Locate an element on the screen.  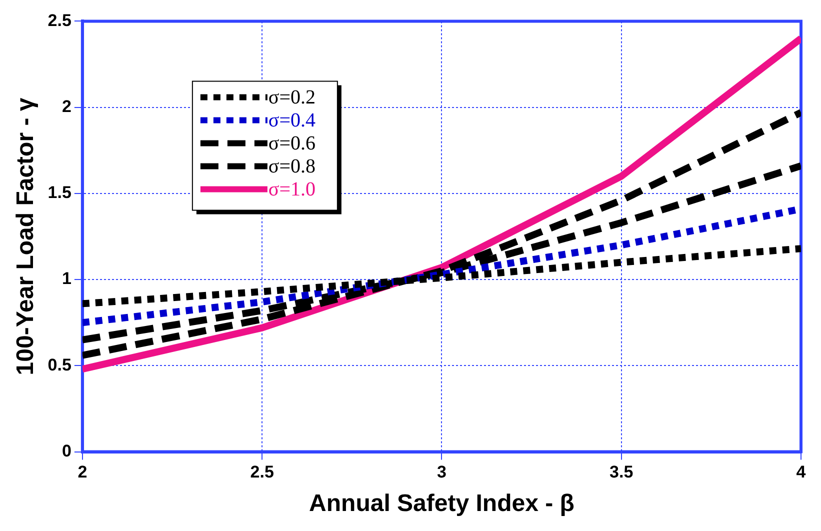
y-axis-title: 100-Year Load Factor - γ is located at coordinates (26, 236).